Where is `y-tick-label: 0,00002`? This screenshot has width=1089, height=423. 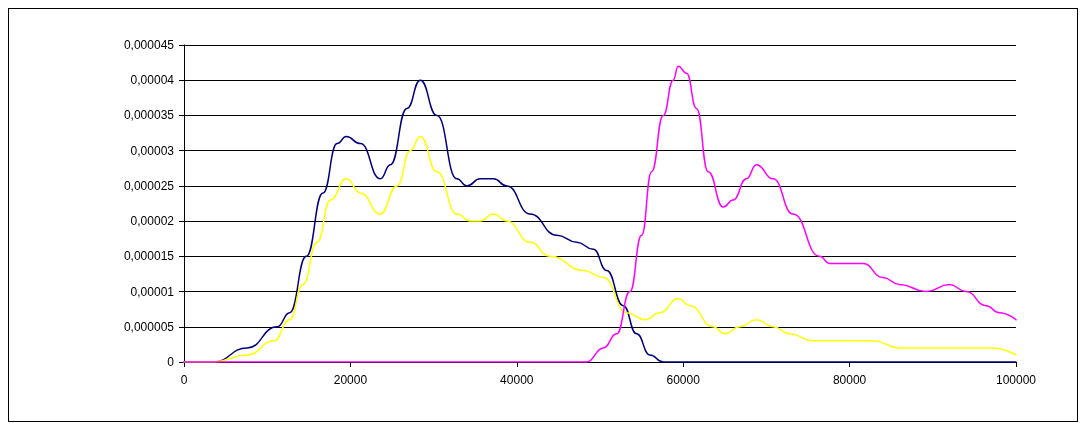 y-tick-label: 0,00002 is located at coordinates (152, 221).